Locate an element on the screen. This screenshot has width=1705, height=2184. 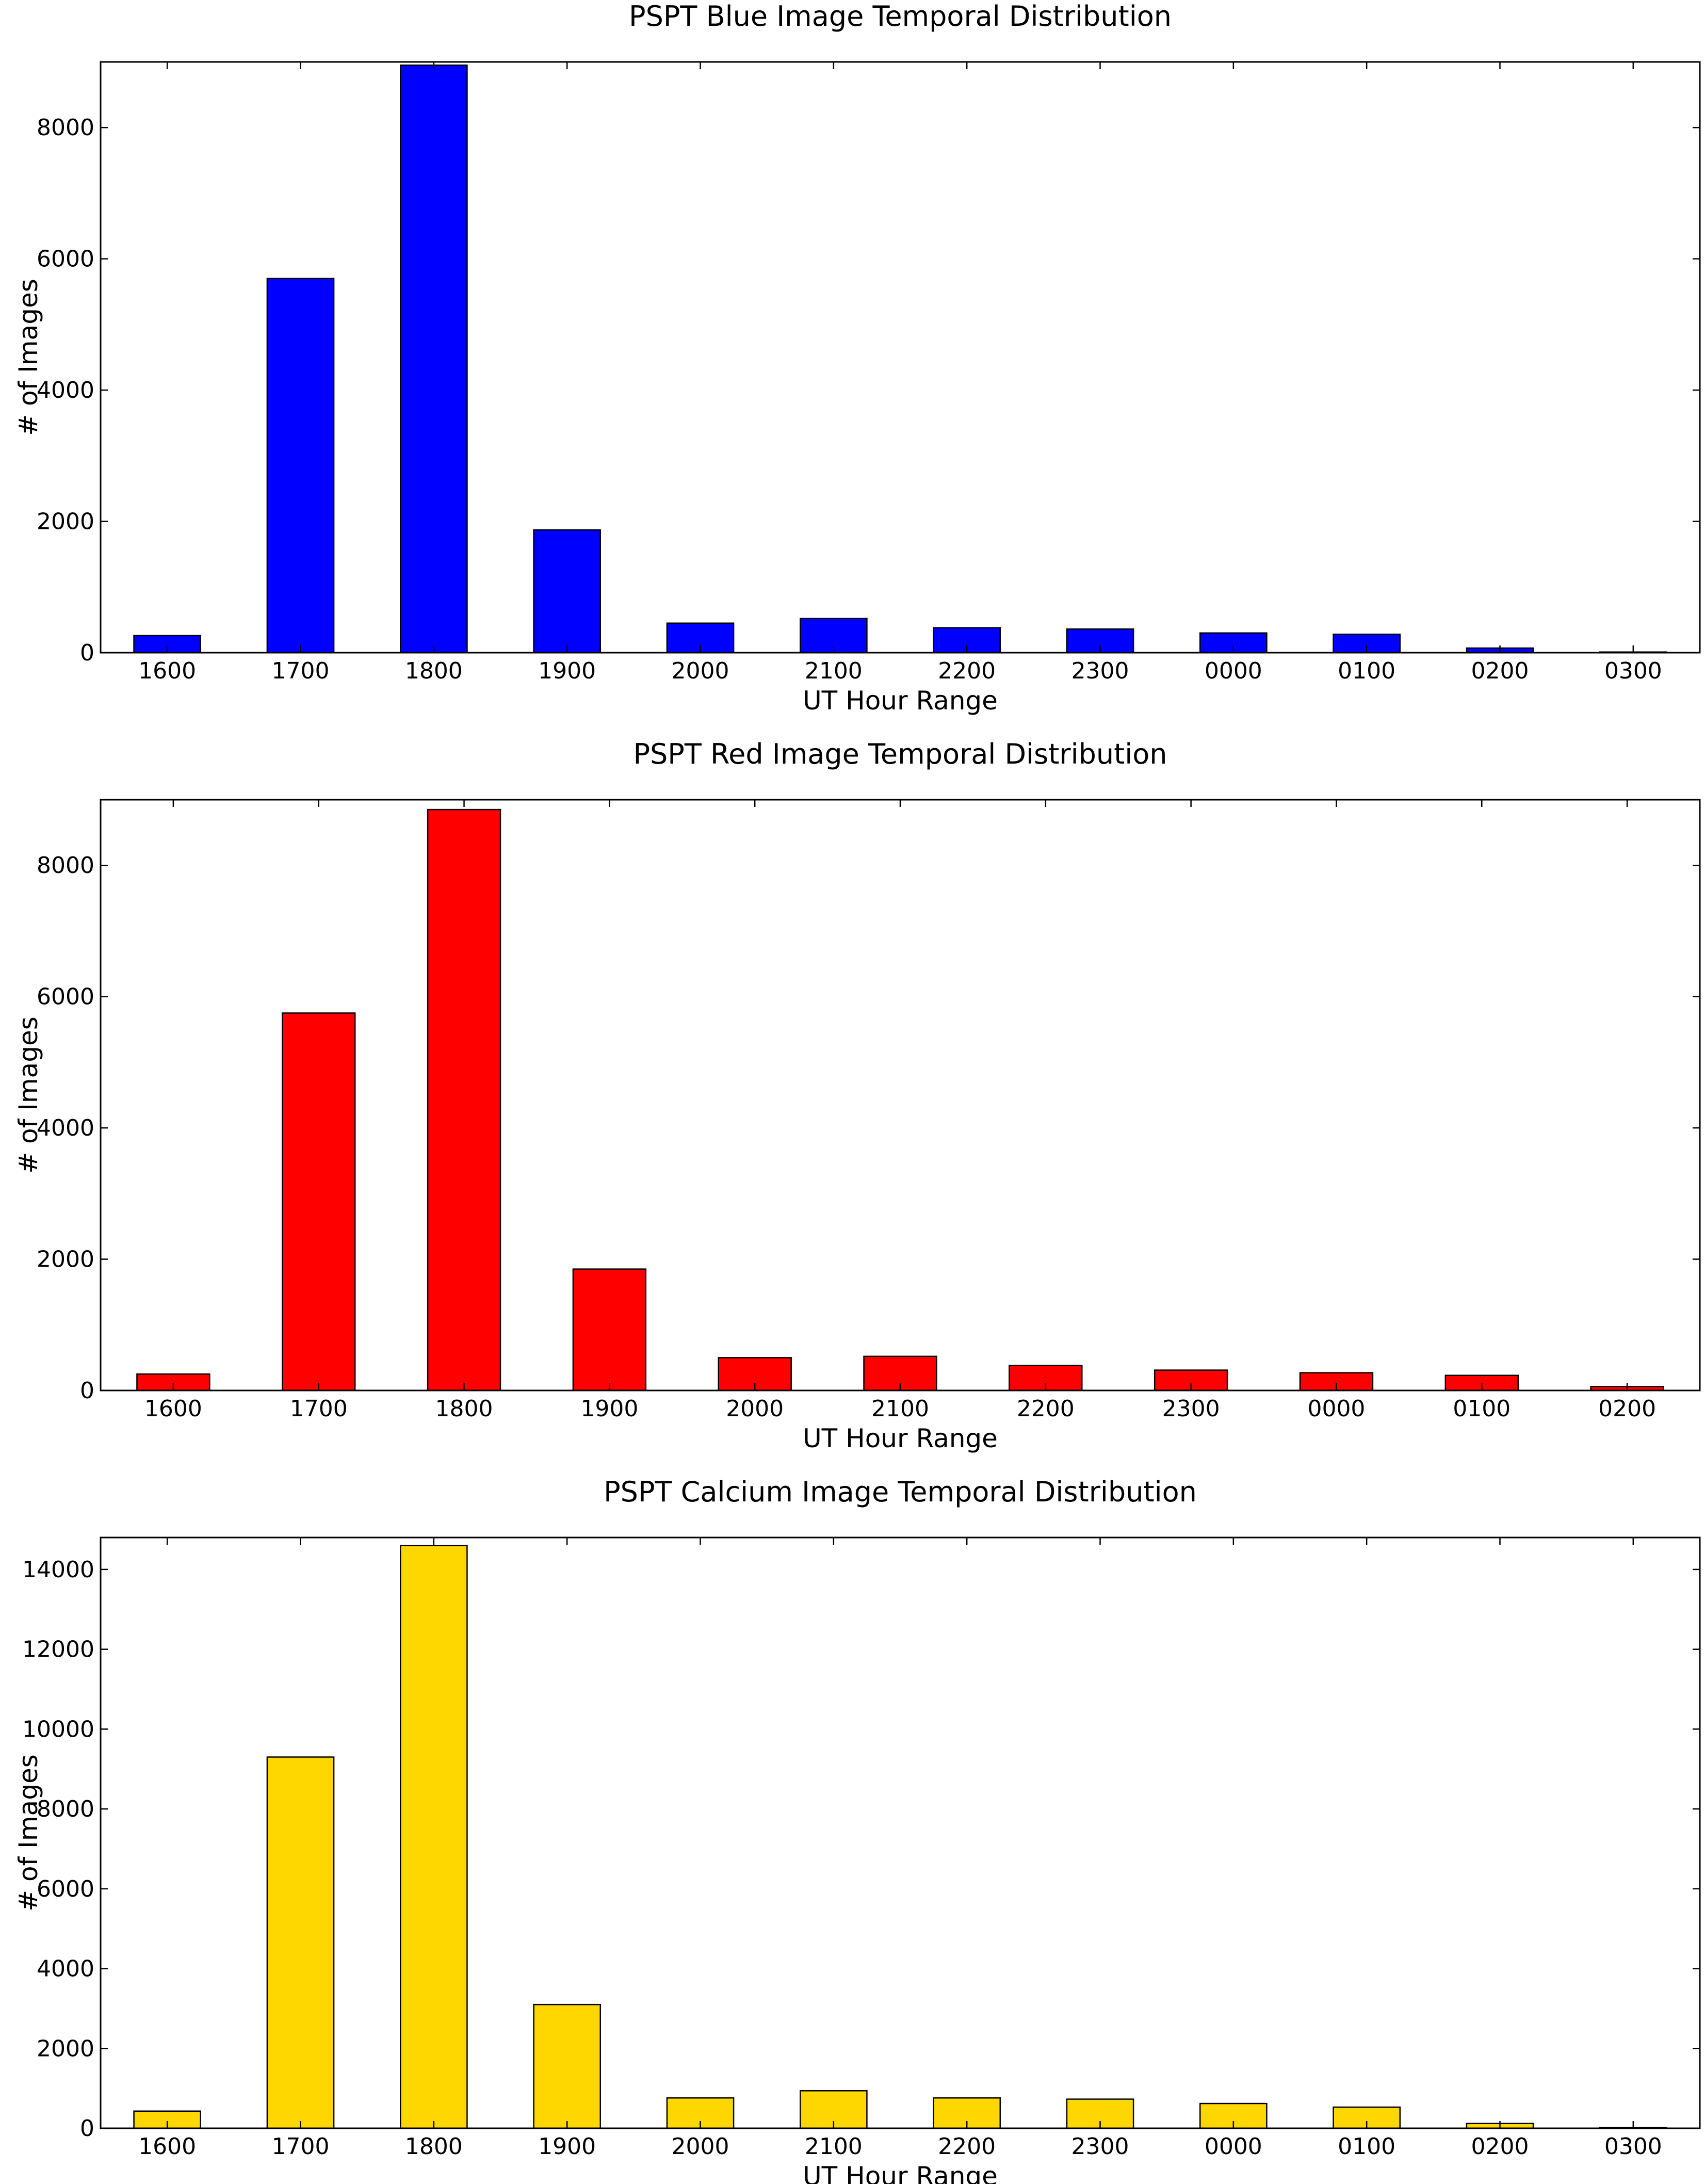
chart-title: PSPT Blue Image Temporal Distribution is located at coordinates (900, 16).